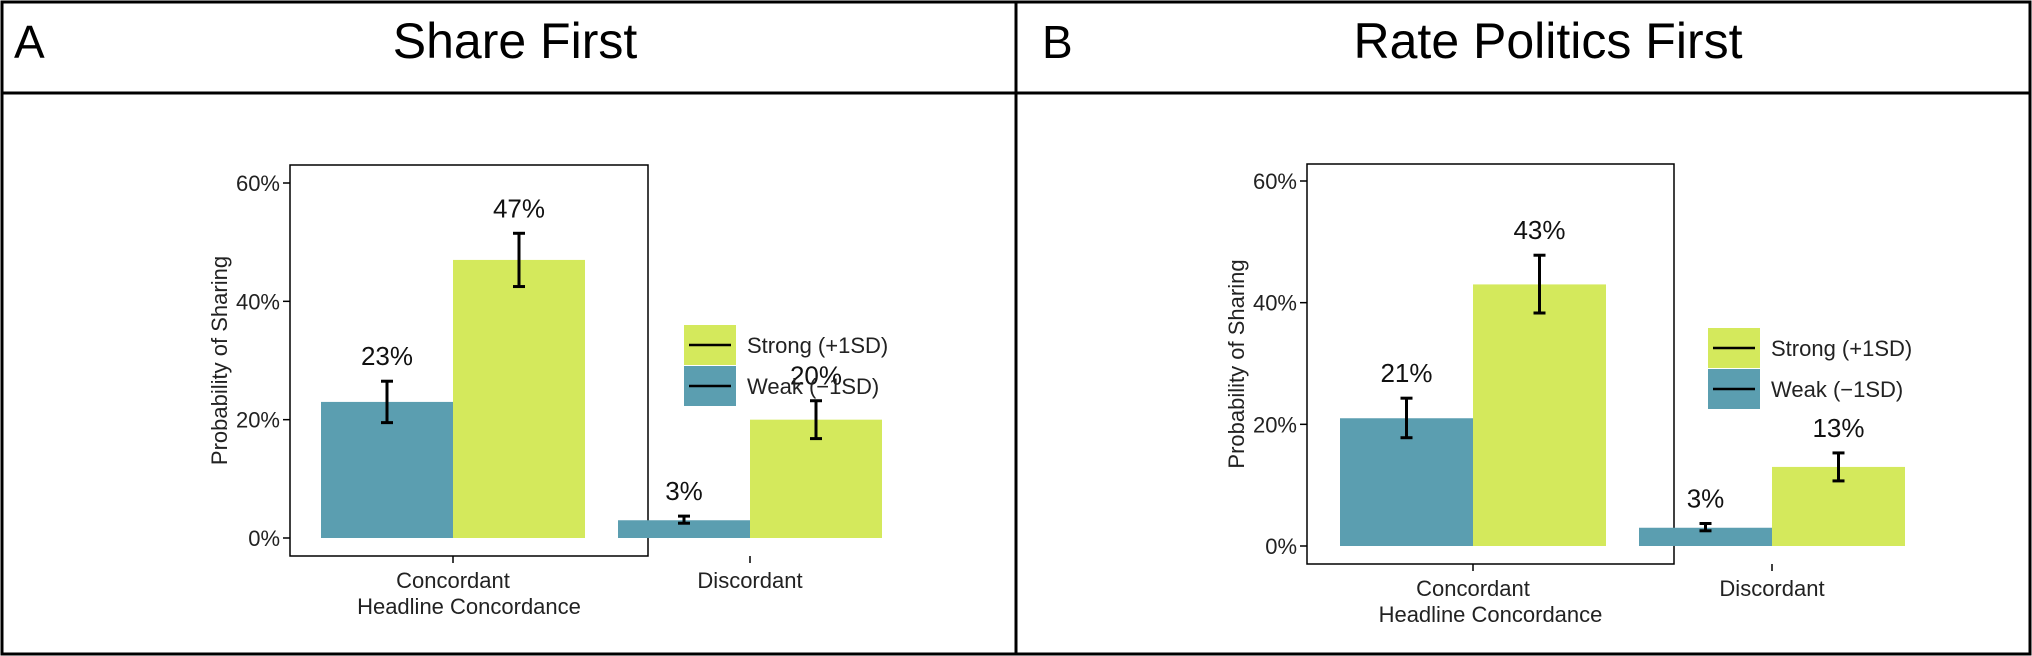 This screenshot has width=2032, height=656. Describe the element at coordinates (1548, 41) in the screenshot. I see `panel-b-title: Rate Politics First` at that location.